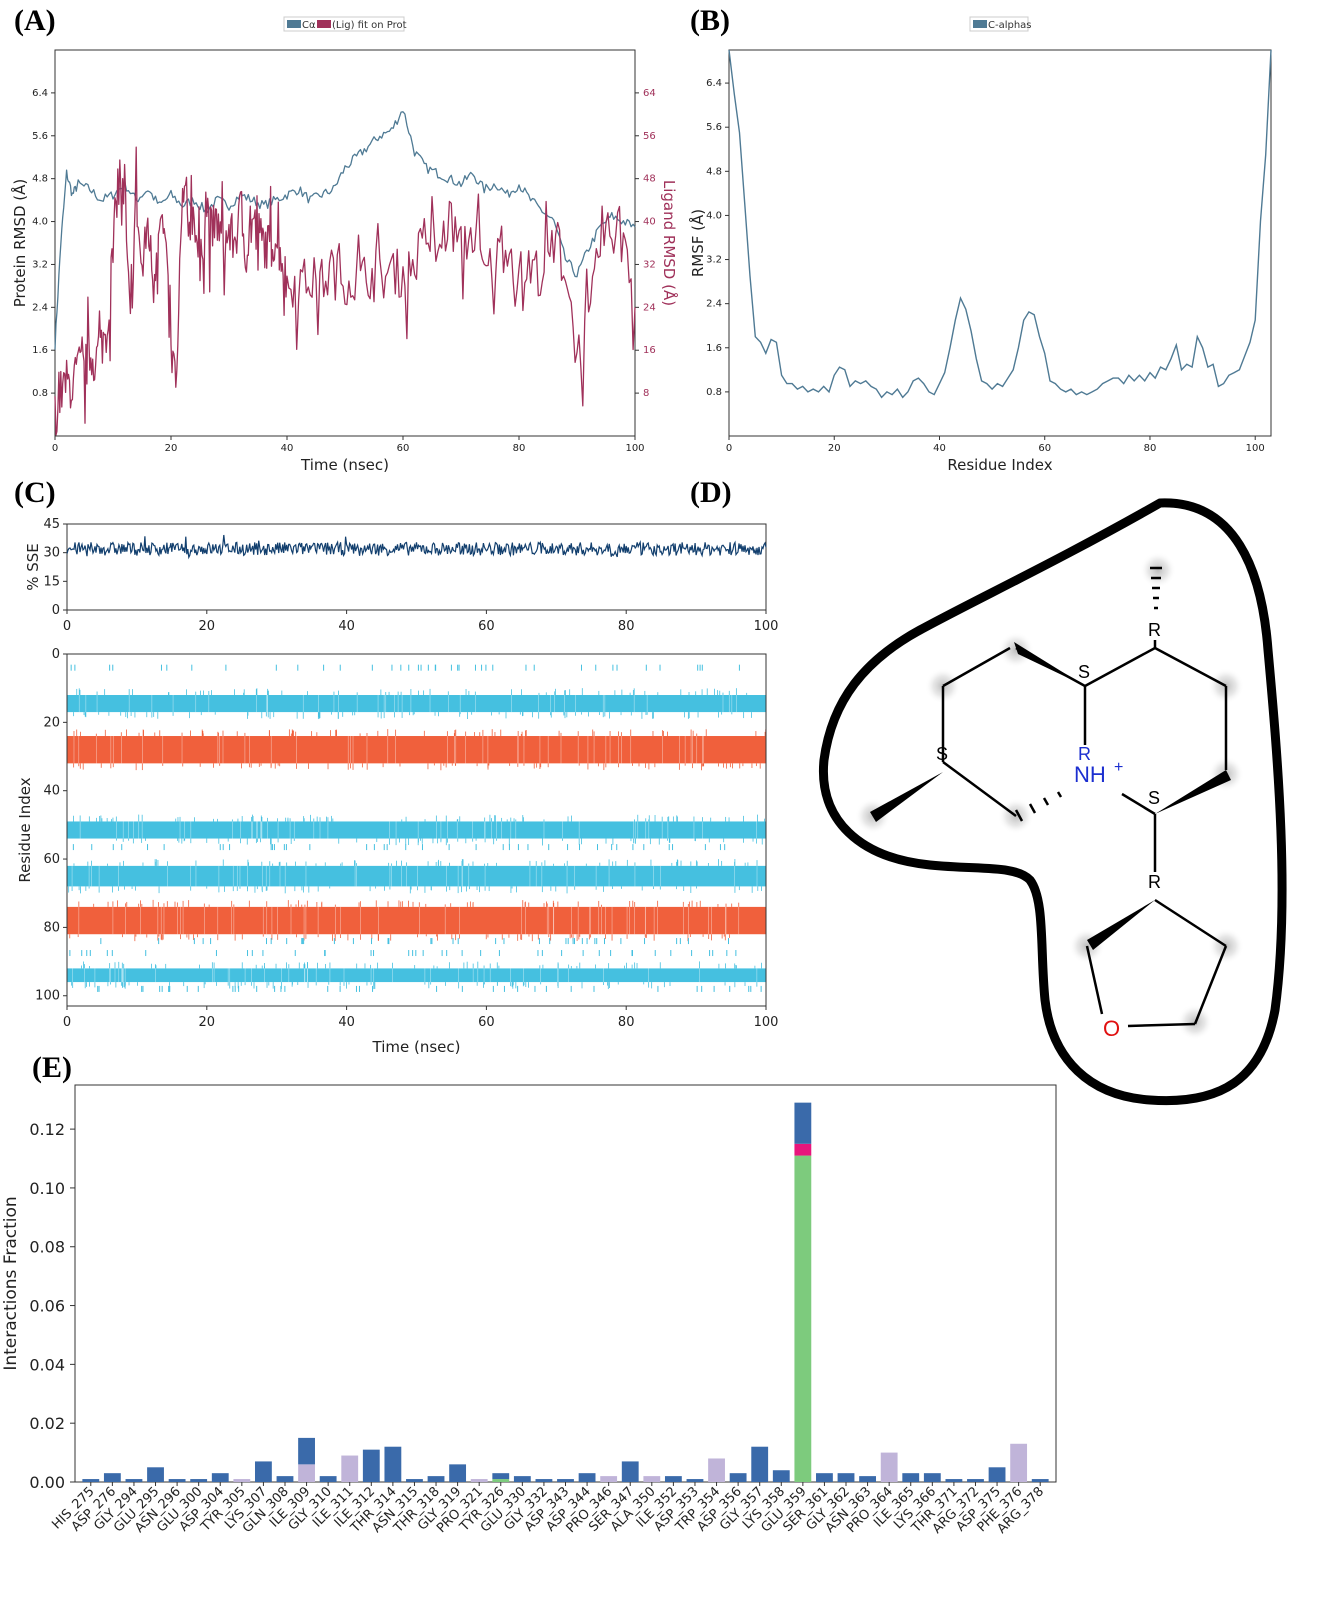 This screenshot has width=1325, height=1601. I want to click on y-tick-label: 30, so click(51, 553).